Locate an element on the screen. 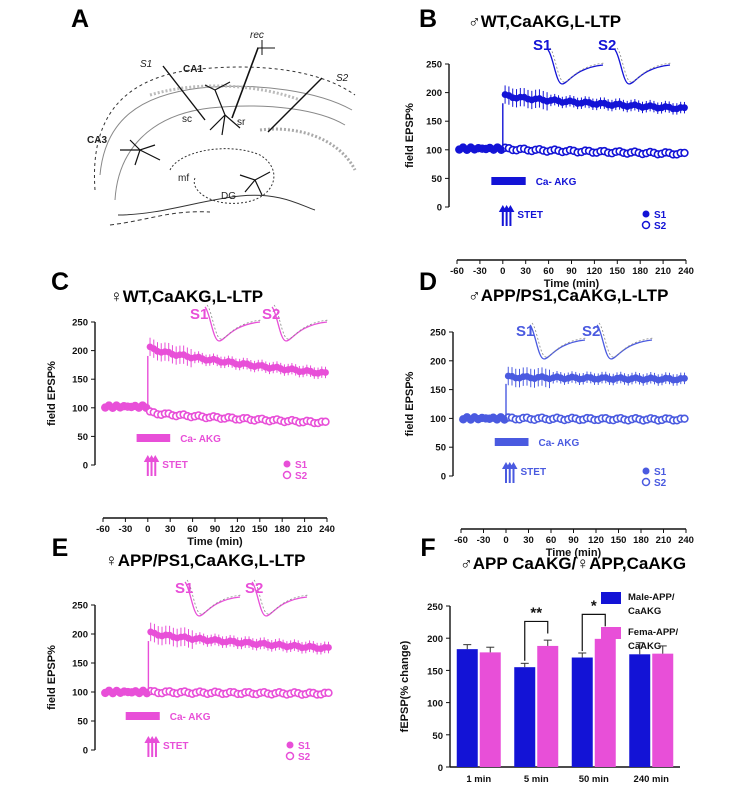 This screenshot has height=800, width=735. category-label: 240 min is located at coordinates (652, 779).